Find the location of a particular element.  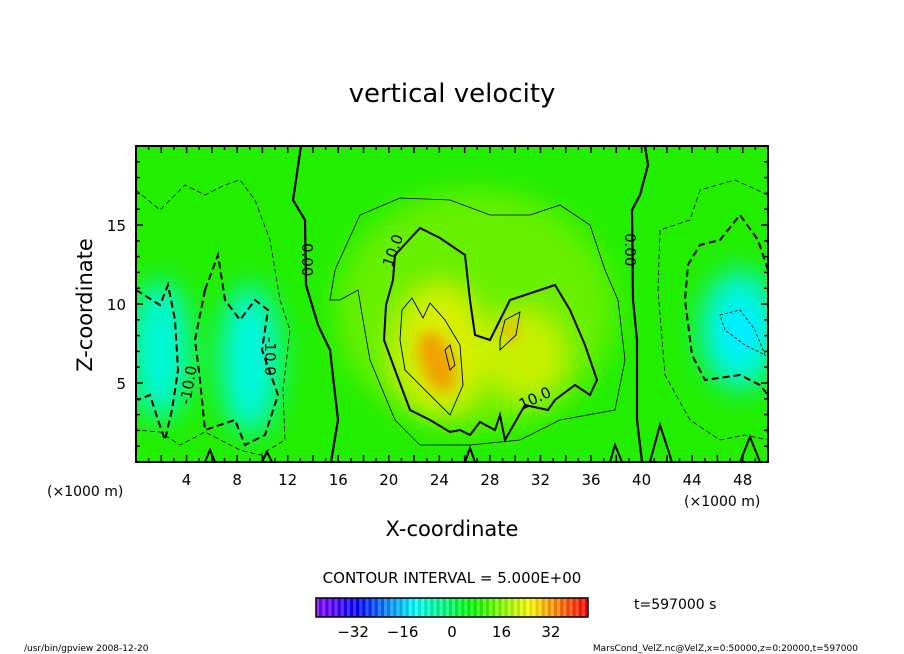

colorbar-tick-label: −16 is located at coordinates (403, 632).